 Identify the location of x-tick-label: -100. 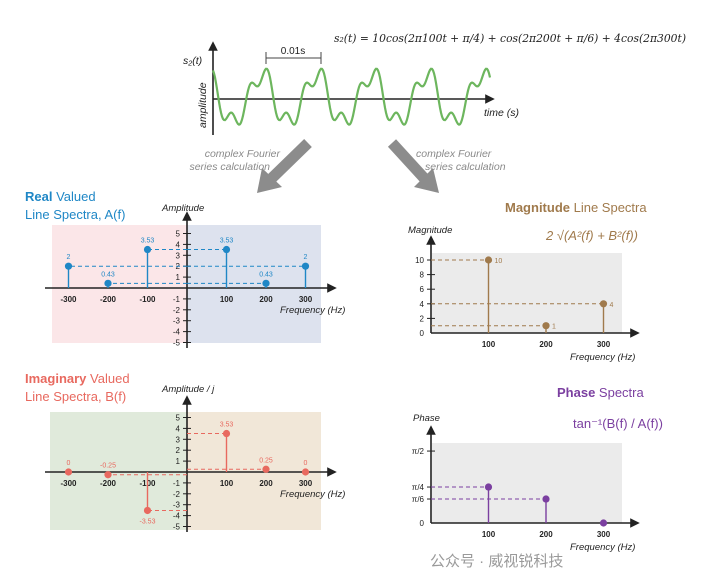
(147, 299).